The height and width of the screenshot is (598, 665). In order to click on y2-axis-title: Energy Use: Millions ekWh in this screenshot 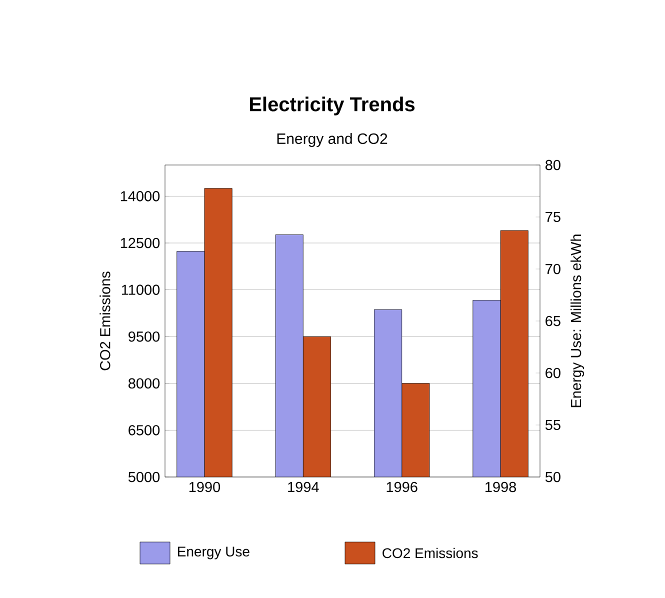, I will do `click(577, 321)`.